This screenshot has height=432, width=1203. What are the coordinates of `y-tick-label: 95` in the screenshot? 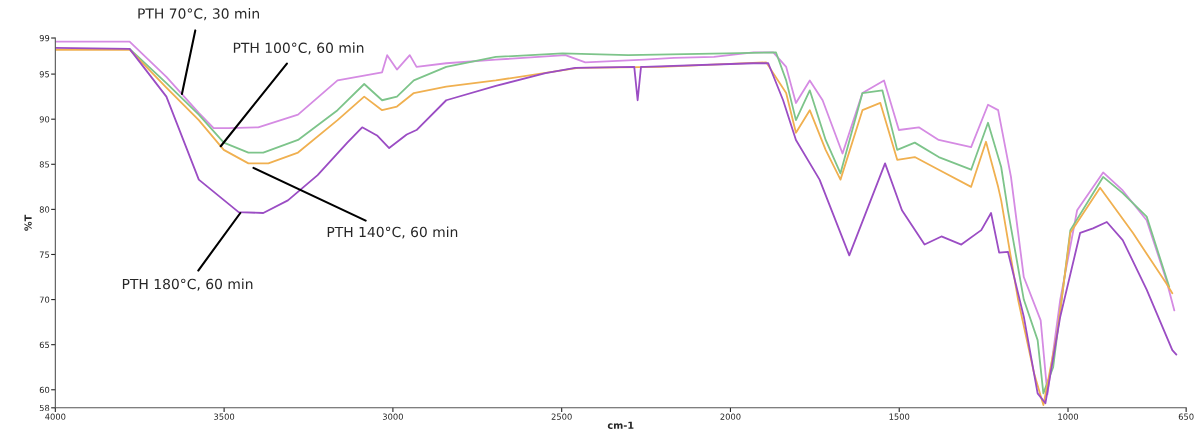 It's located at (44, 74).